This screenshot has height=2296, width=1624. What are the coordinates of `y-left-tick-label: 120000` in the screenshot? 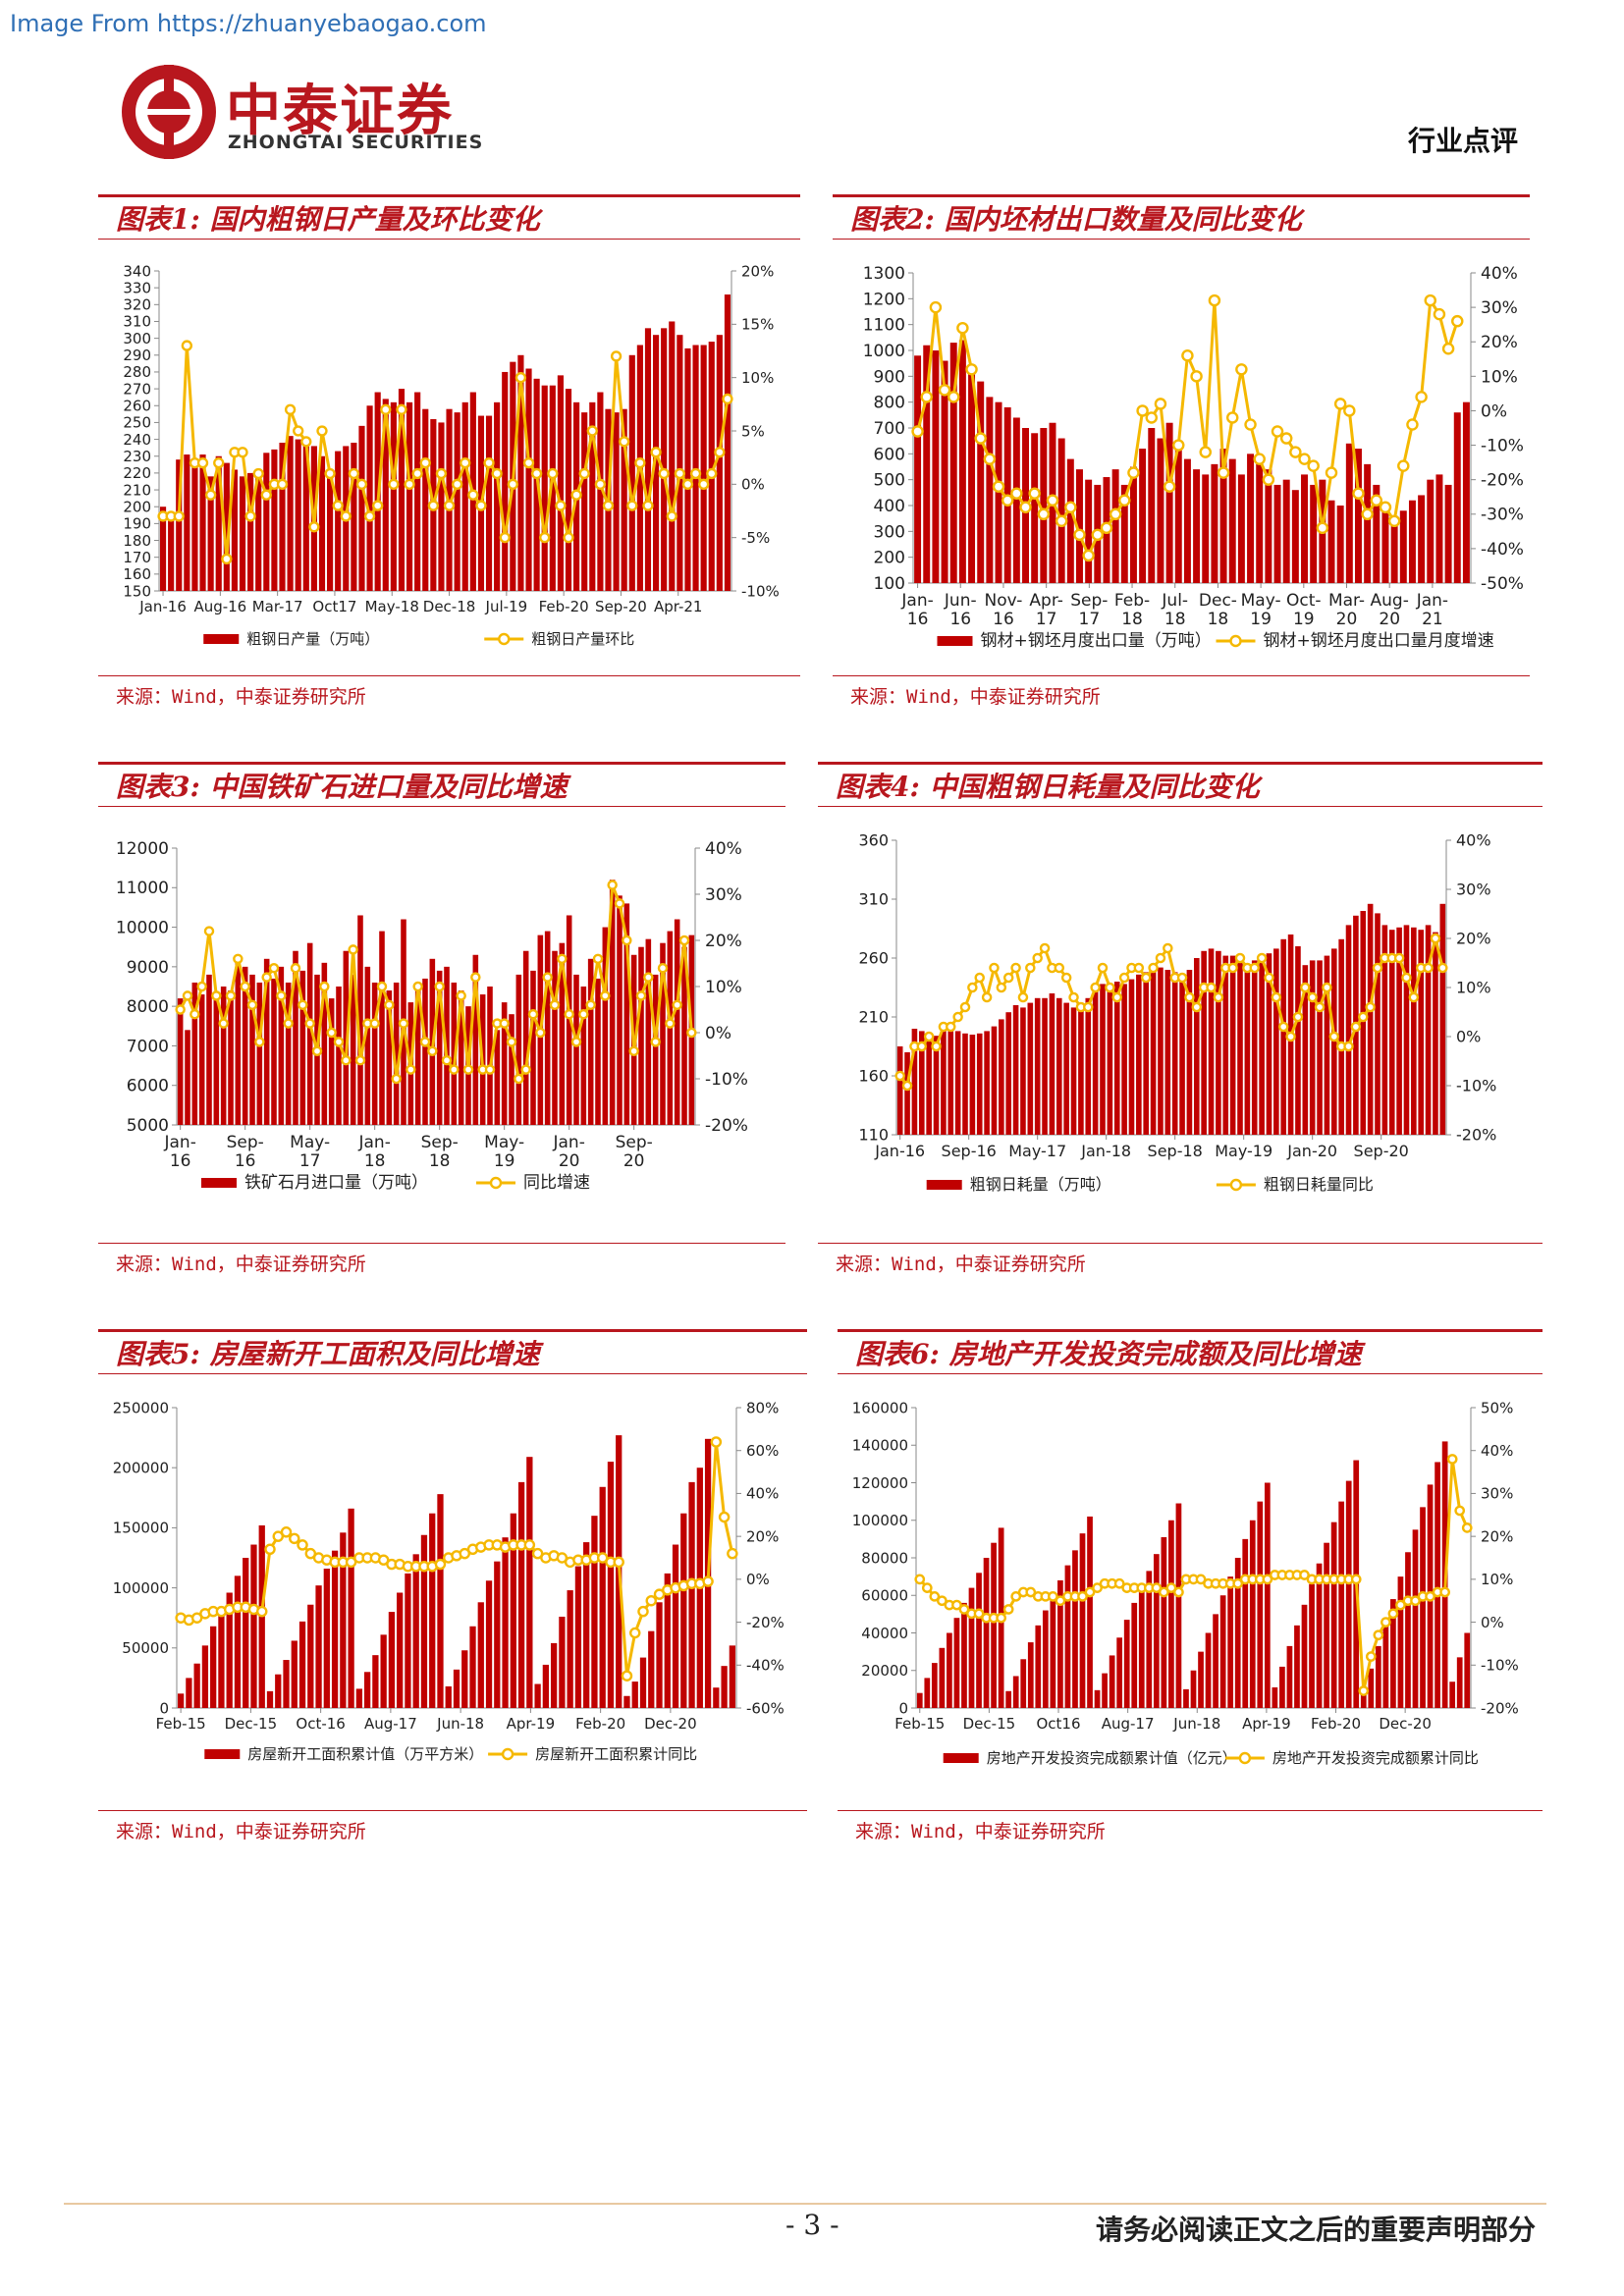 It's located at (880, 1483).